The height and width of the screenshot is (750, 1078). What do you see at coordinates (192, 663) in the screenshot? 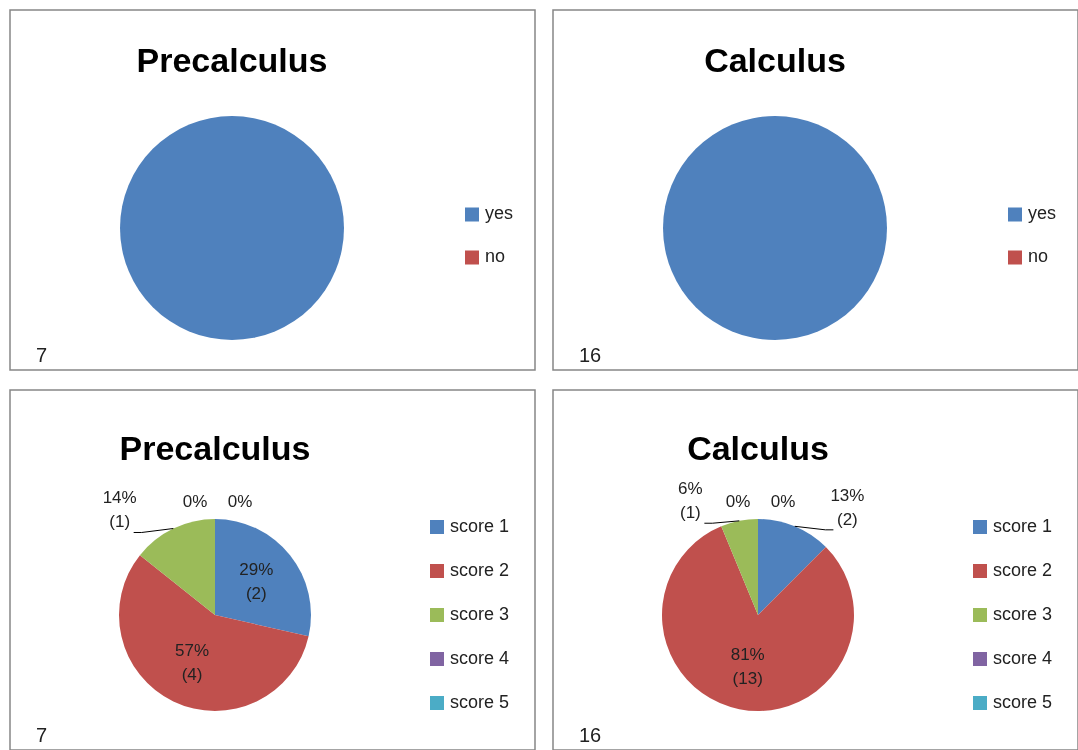
I see `data-label: 57% (4)` at bounding box center [192, 663].